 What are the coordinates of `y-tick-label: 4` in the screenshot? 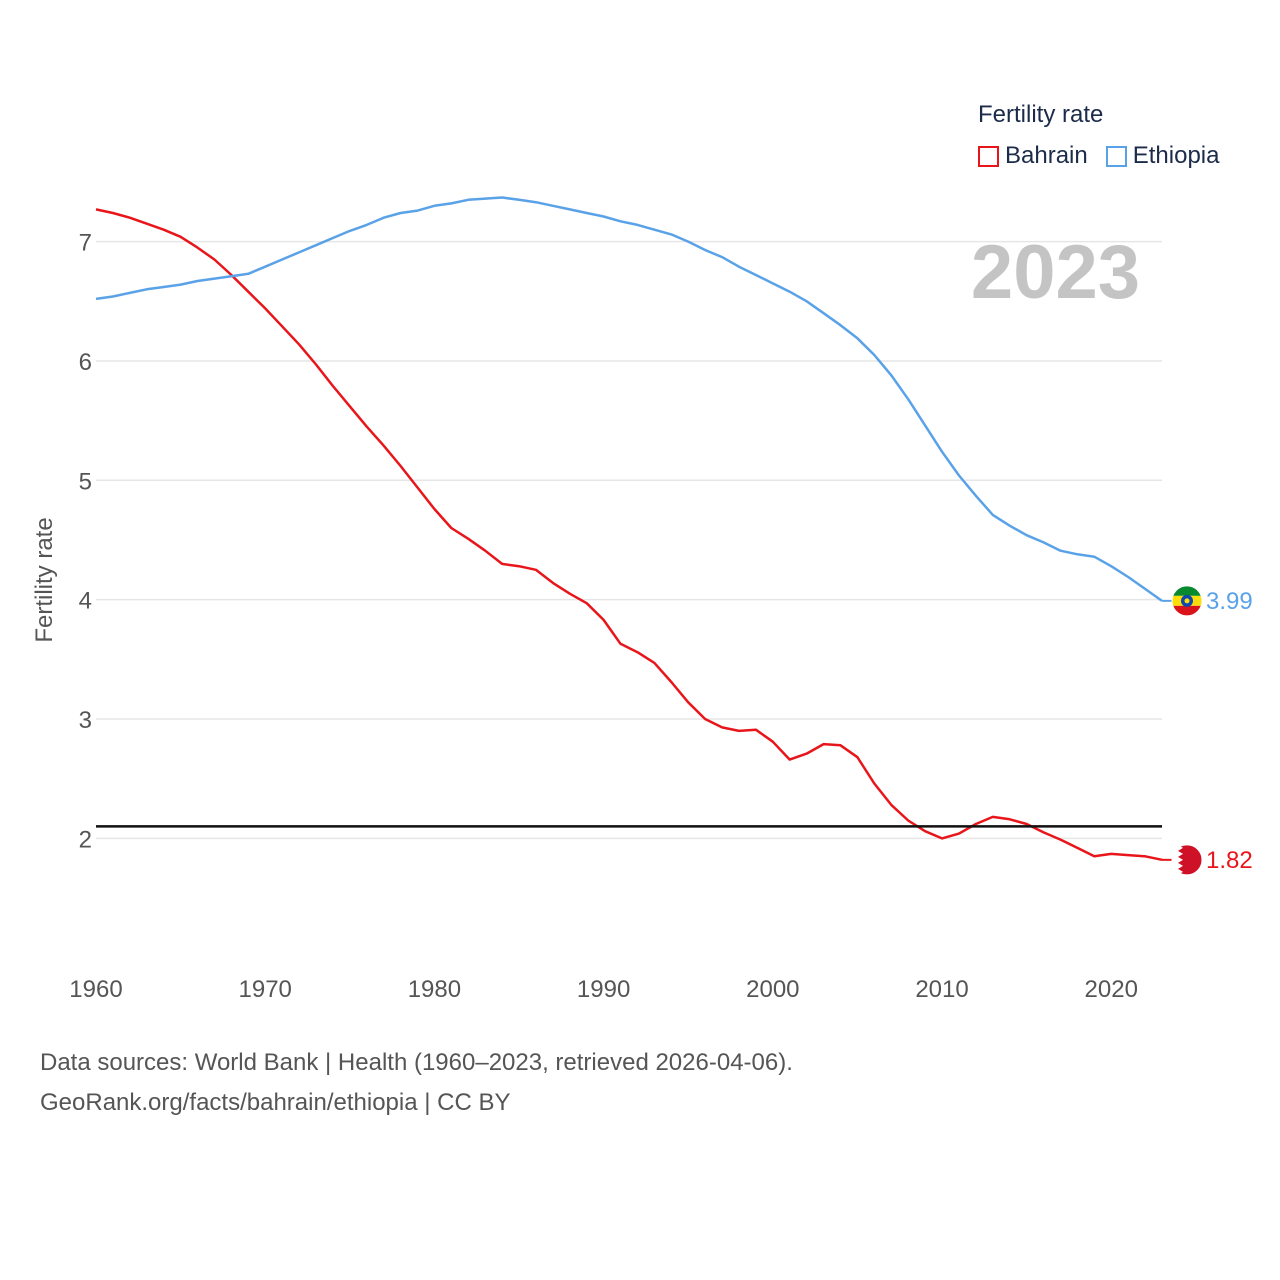 It's located at (85, 601).